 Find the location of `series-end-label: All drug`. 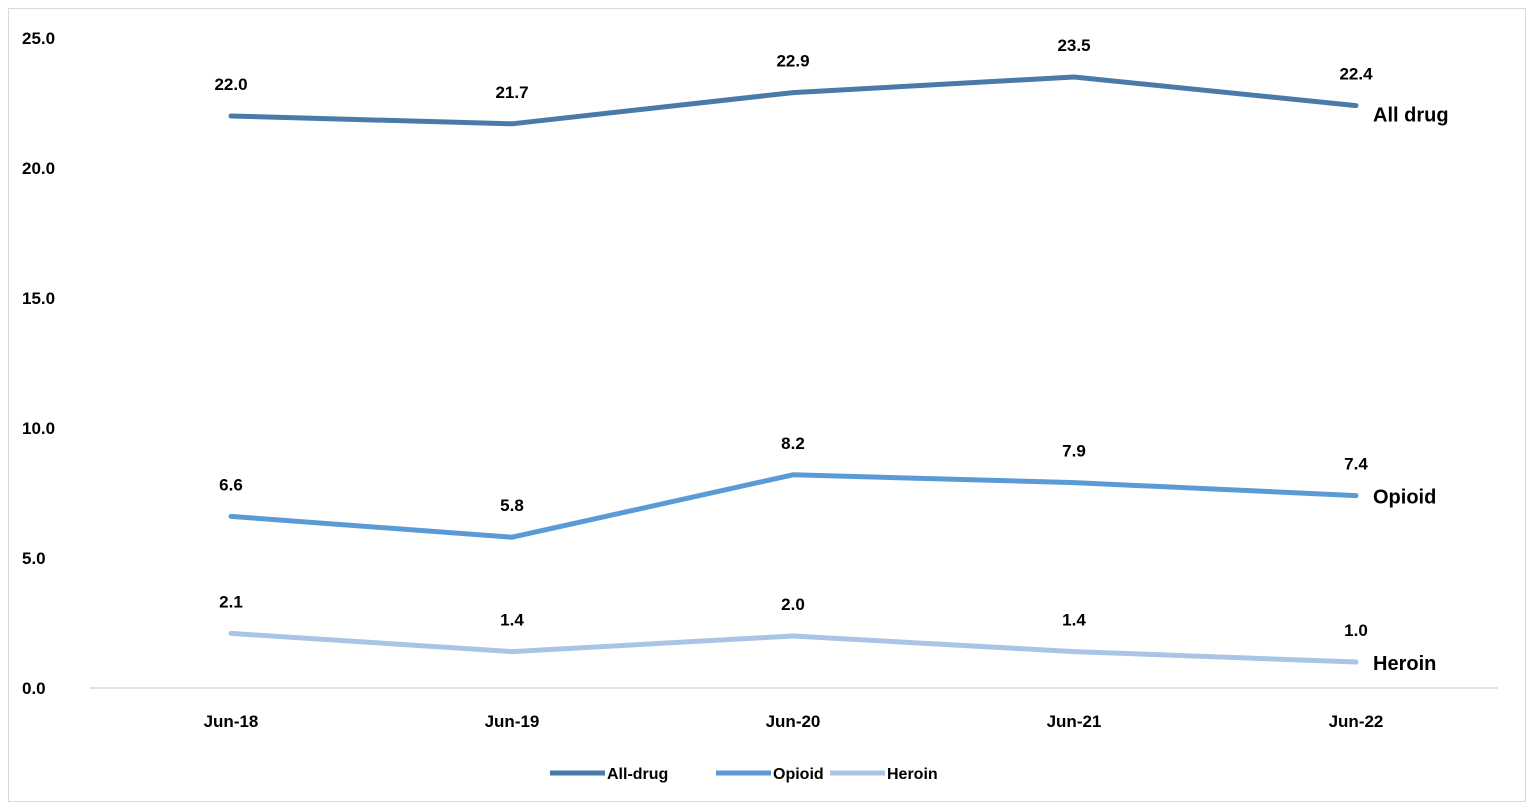

series-end-label: All drug is located at coordinates (1411, 116).